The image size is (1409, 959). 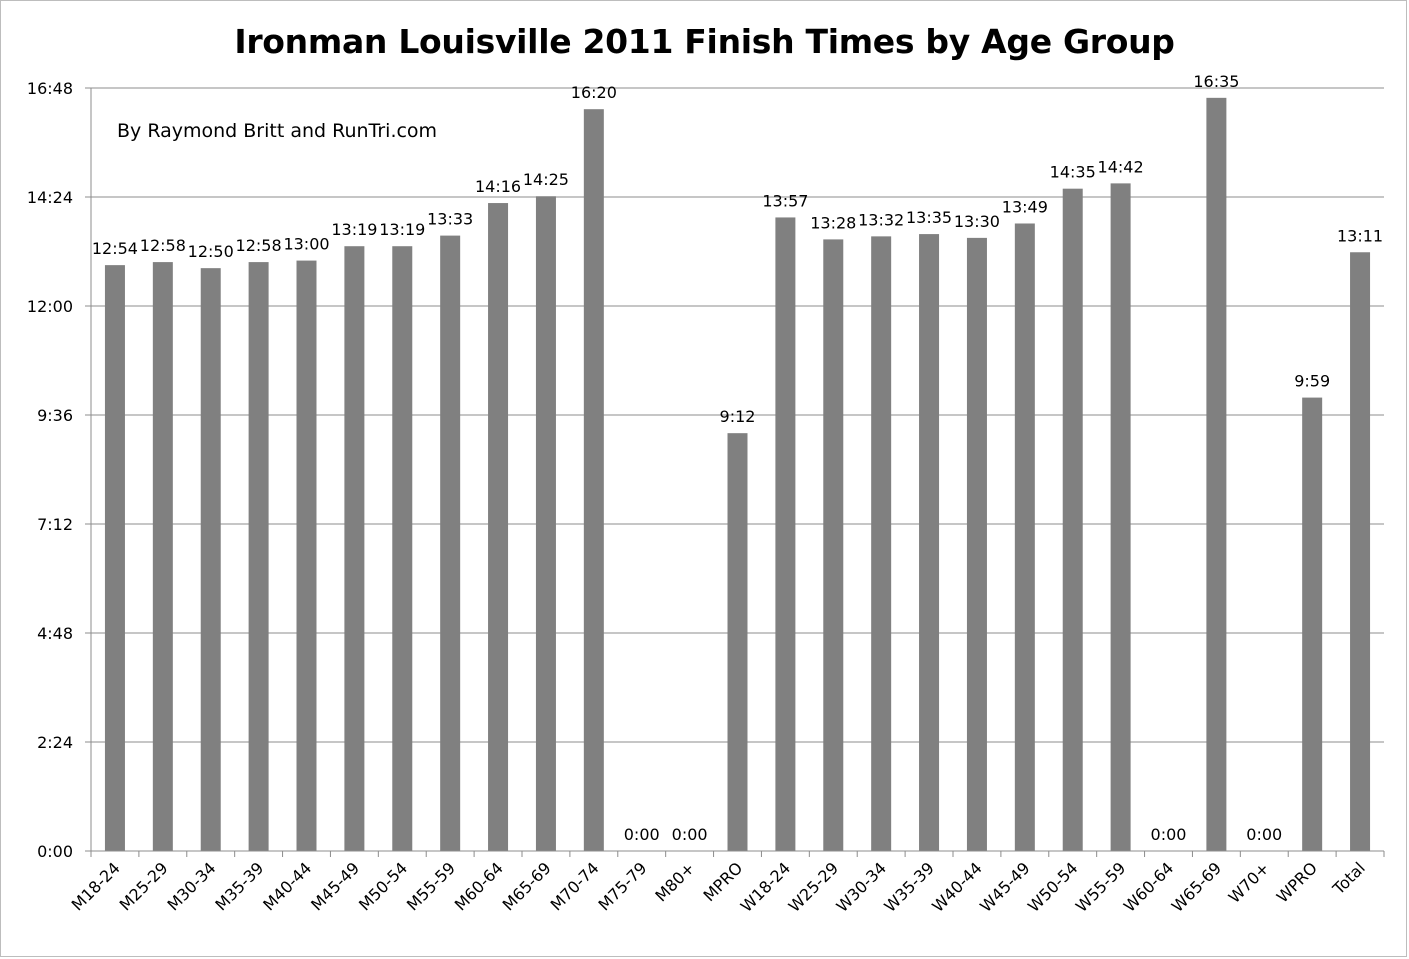 I want to click on data-label: 13:11, so click(x=1360, y=235).